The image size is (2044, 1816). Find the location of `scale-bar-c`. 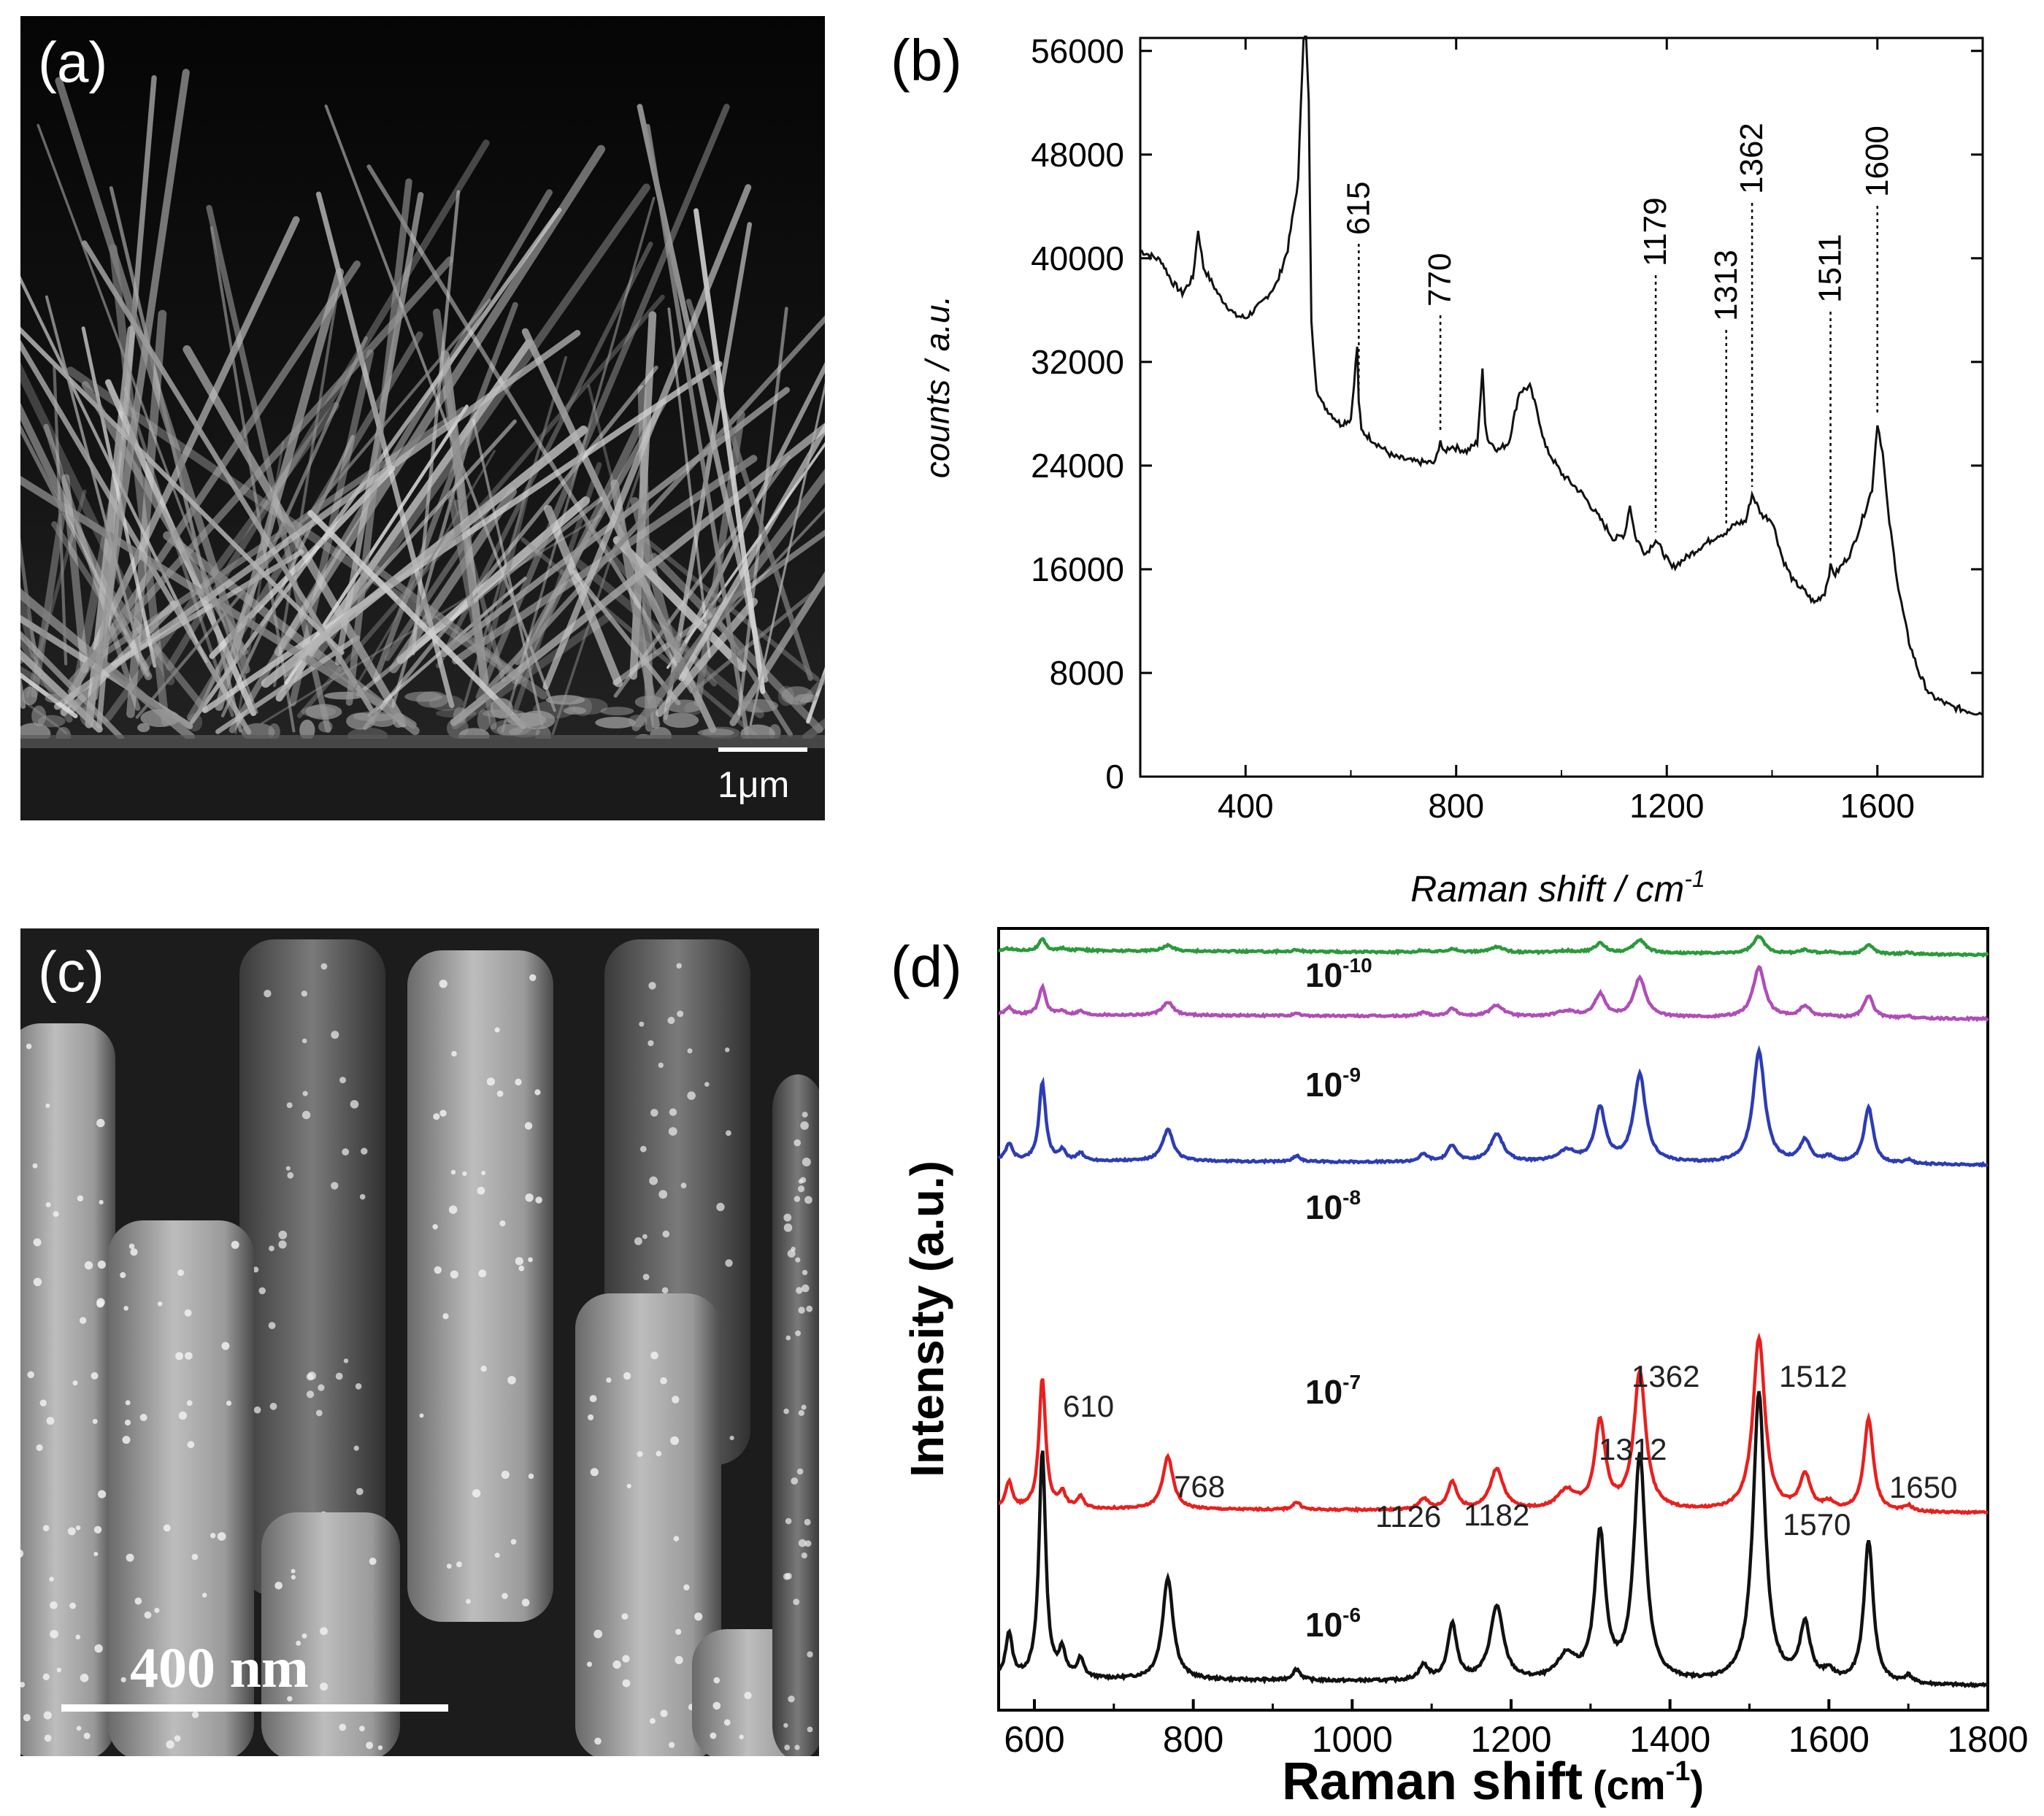

scale-bar-c is located at coordinates (254, 1708).